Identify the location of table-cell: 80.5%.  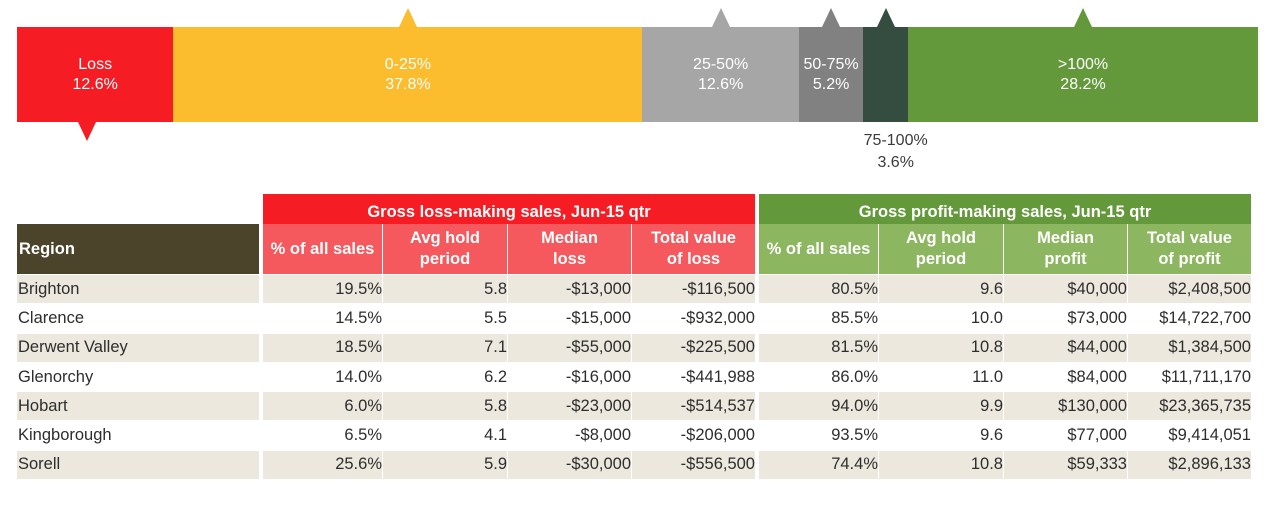
(816, 289).